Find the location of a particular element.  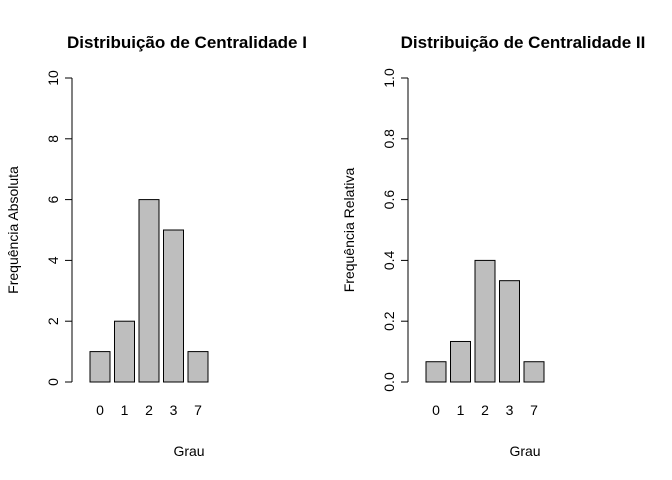

y-tick-label: 2 is located at coordinates (53, 321).